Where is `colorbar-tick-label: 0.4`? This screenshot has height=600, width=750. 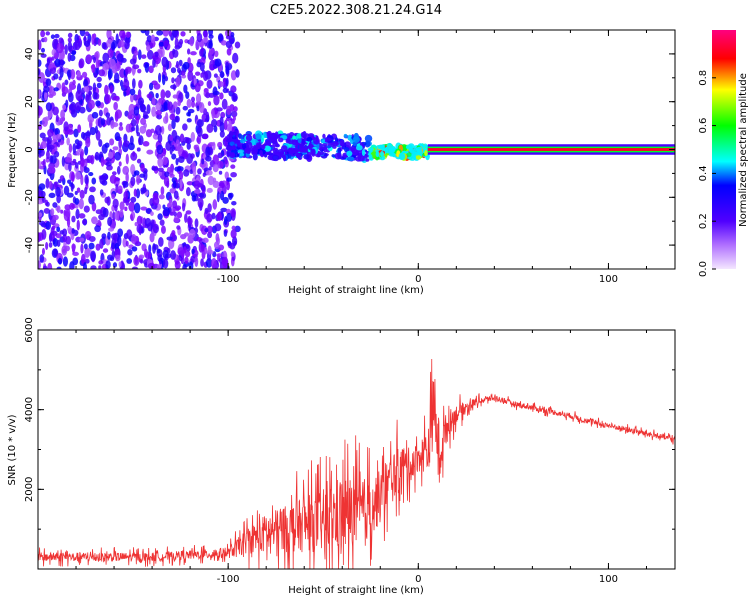 colorbar-tick-label: 0.4 is located at coordinates (703, 173).